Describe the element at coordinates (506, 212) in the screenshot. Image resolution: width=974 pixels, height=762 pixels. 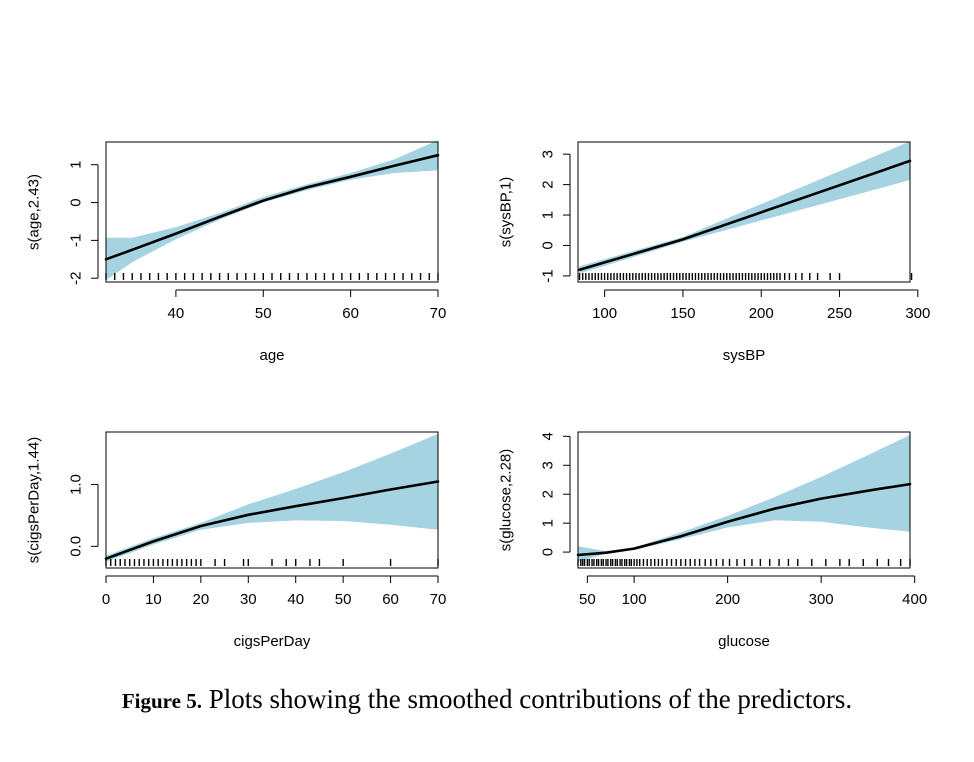
I see `y-axis-title: s(sysBP,1)` at that location.